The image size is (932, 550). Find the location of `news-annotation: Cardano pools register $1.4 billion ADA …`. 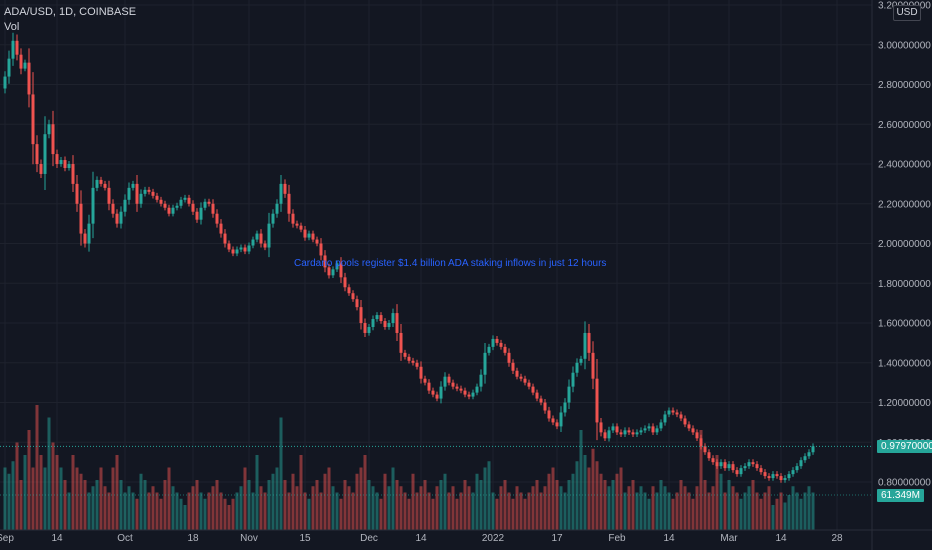

news-annotation: Cardano pools register $1.4 billion ADA … is located at coordinates (450, 263).